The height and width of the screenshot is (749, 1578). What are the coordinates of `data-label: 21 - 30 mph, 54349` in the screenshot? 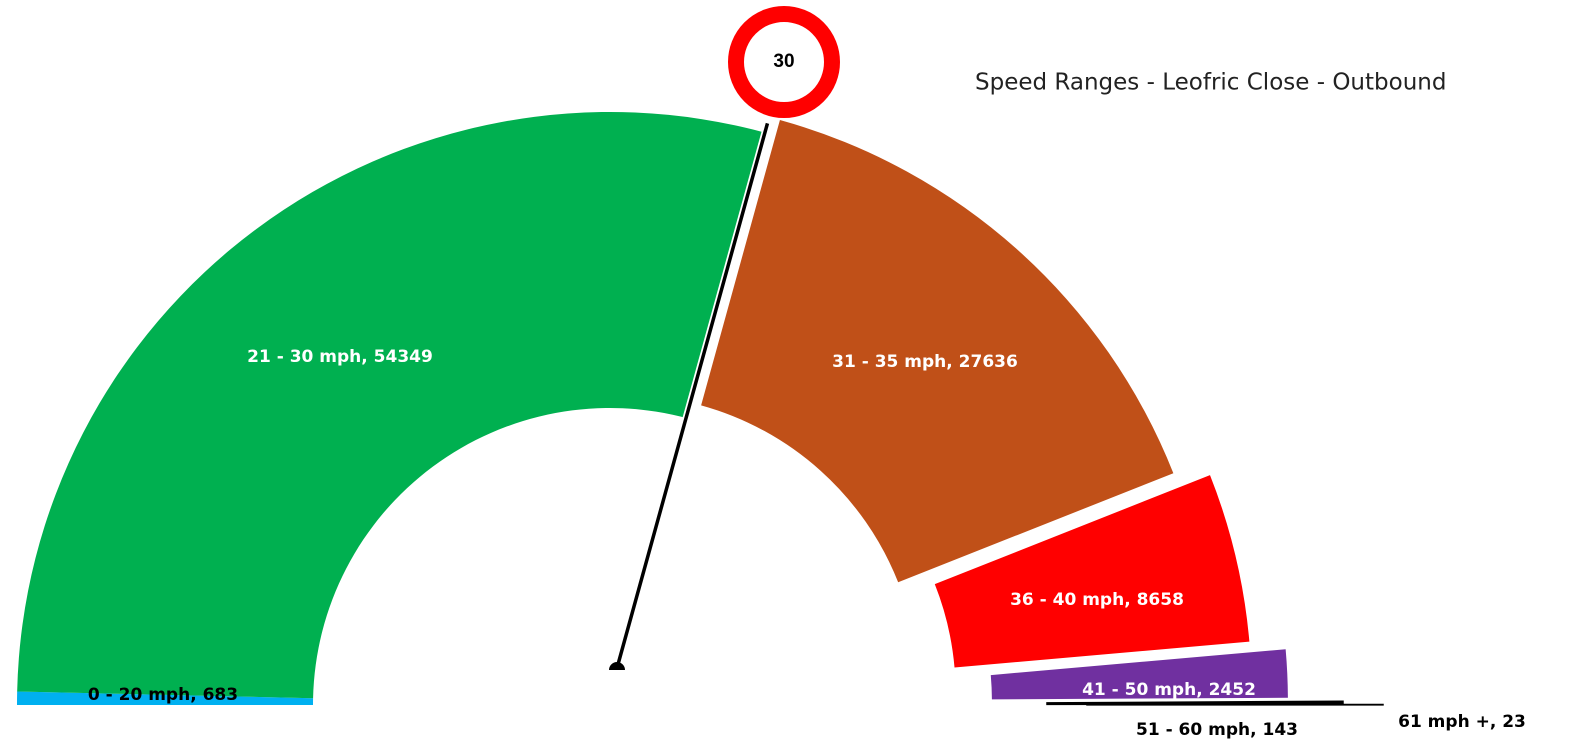 It's located at (340, 357).